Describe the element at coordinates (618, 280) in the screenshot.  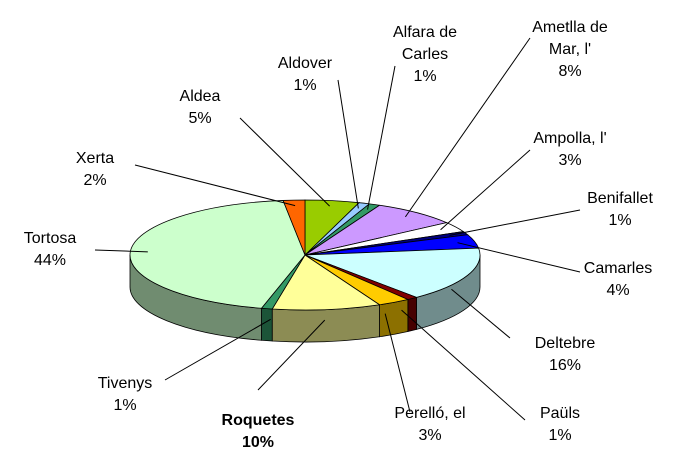
I see `data-label: Camarles 4%` at that location.